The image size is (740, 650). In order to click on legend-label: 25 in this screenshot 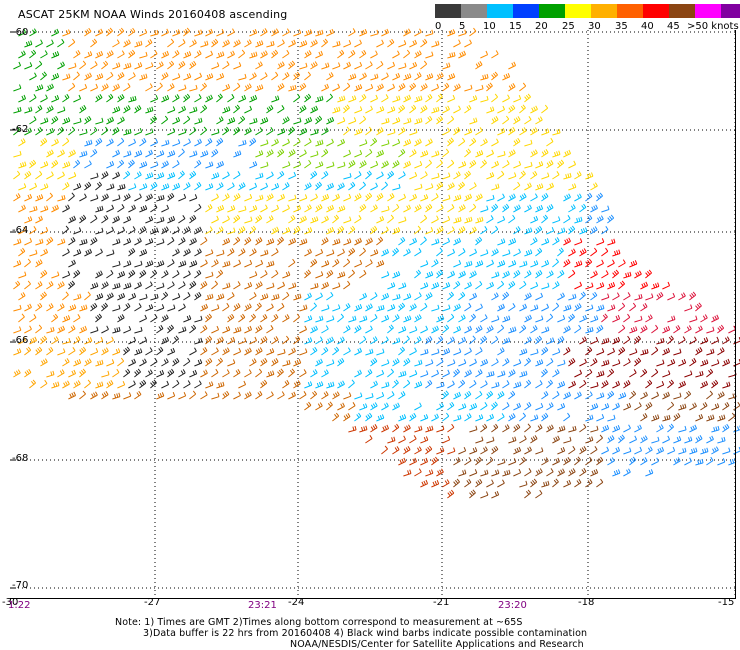, I will do `click(568, 26)`.